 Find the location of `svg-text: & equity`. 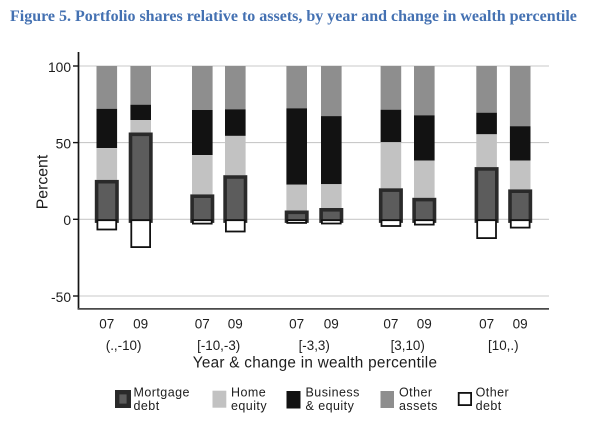

svg-text: & equity is located at coordinates (330, 406).